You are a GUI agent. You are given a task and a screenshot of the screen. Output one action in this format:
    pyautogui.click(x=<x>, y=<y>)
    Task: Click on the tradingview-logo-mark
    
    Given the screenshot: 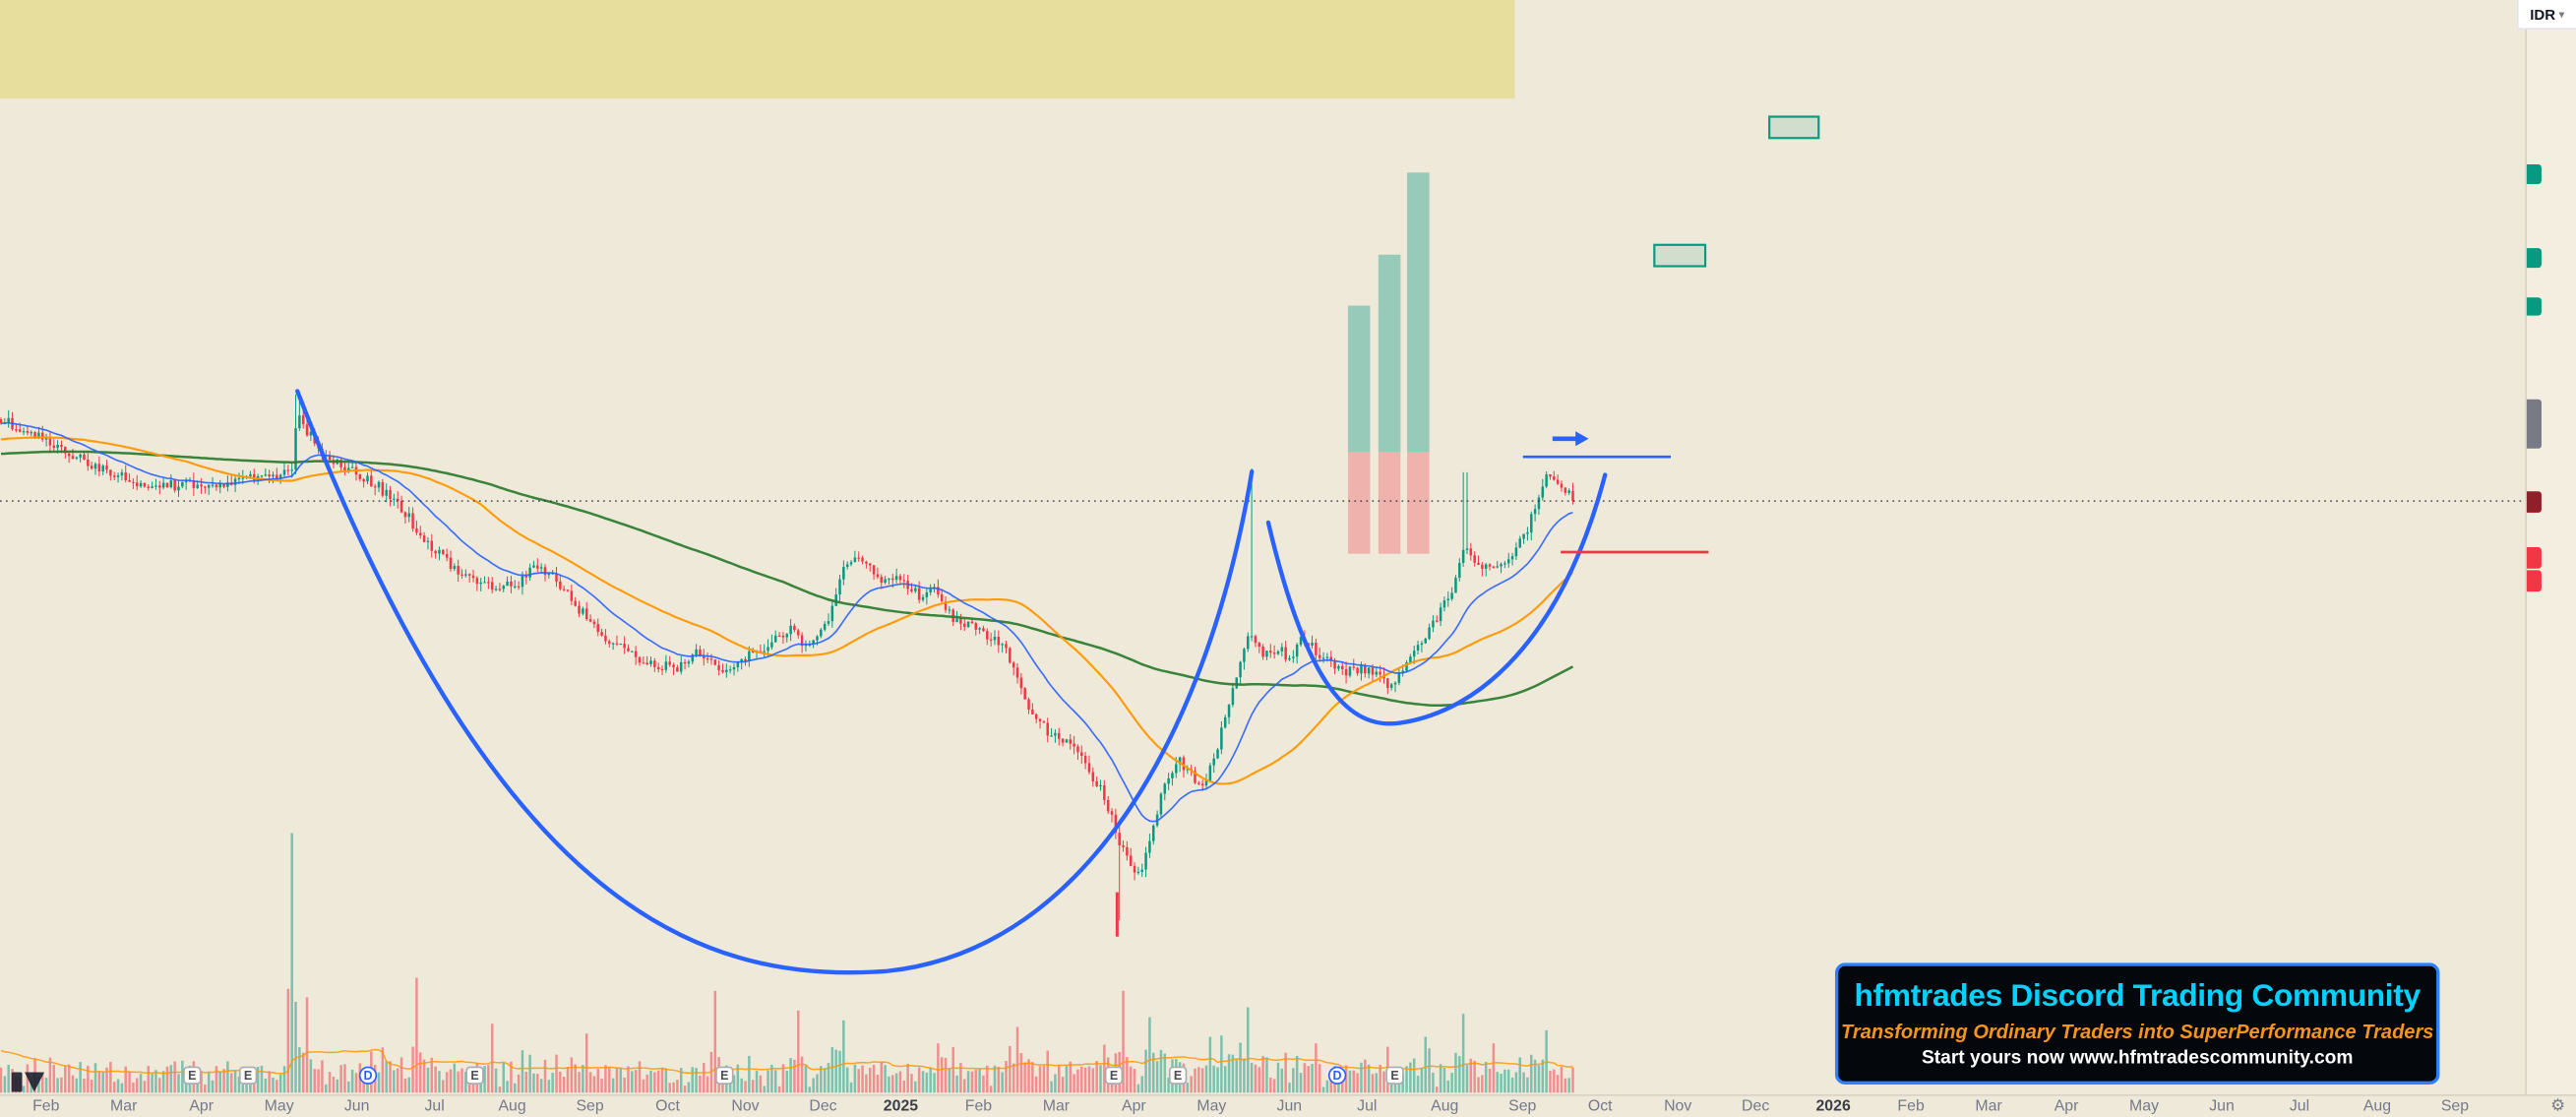 What is the action you would take?
    pyautogui.click(x=28, y=1082)
    